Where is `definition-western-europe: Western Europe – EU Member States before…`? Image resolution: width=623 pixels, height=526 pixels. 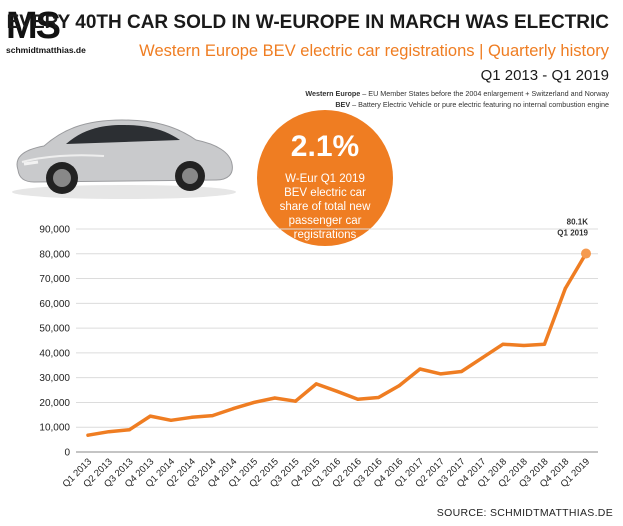 definition-western-europe: Western Europe – EU Member States before… is located at coordinates (457, 93).